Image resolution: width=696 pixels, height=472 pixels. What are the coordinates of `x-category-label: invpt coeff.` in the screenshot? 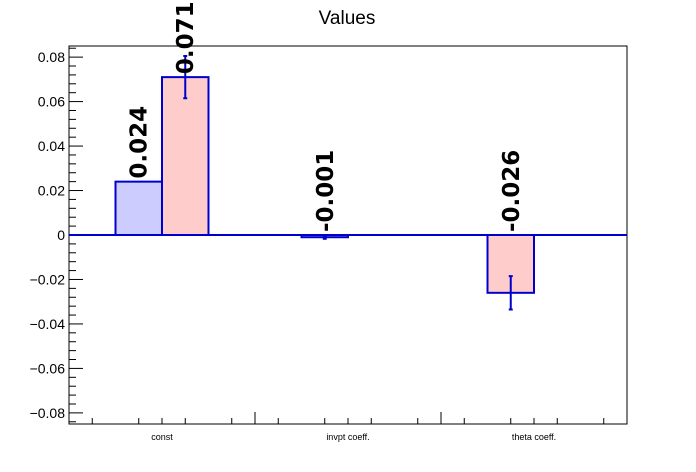 It's located at (347, 437).